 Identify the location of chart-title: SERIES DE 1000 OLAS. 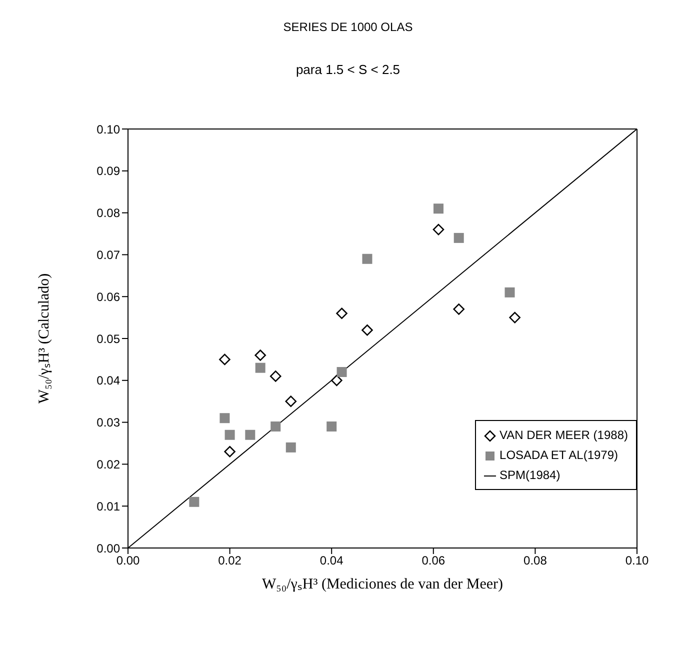
(348, 27).